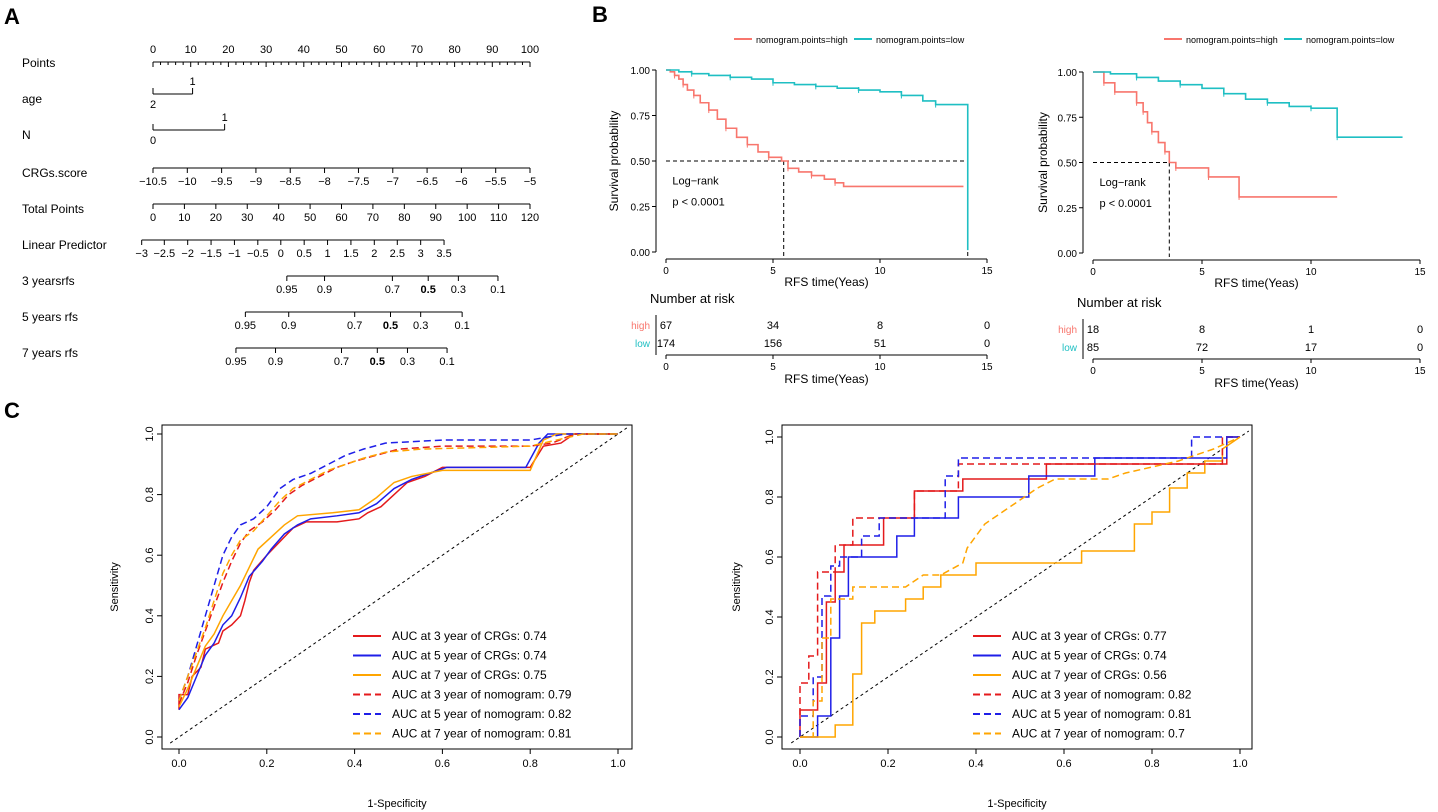 This screenshot has width=1438, height=812. Describe the element at coordinates (461, 182) in the screenshot. I see `nomogram-tick-label: −6` at that location.